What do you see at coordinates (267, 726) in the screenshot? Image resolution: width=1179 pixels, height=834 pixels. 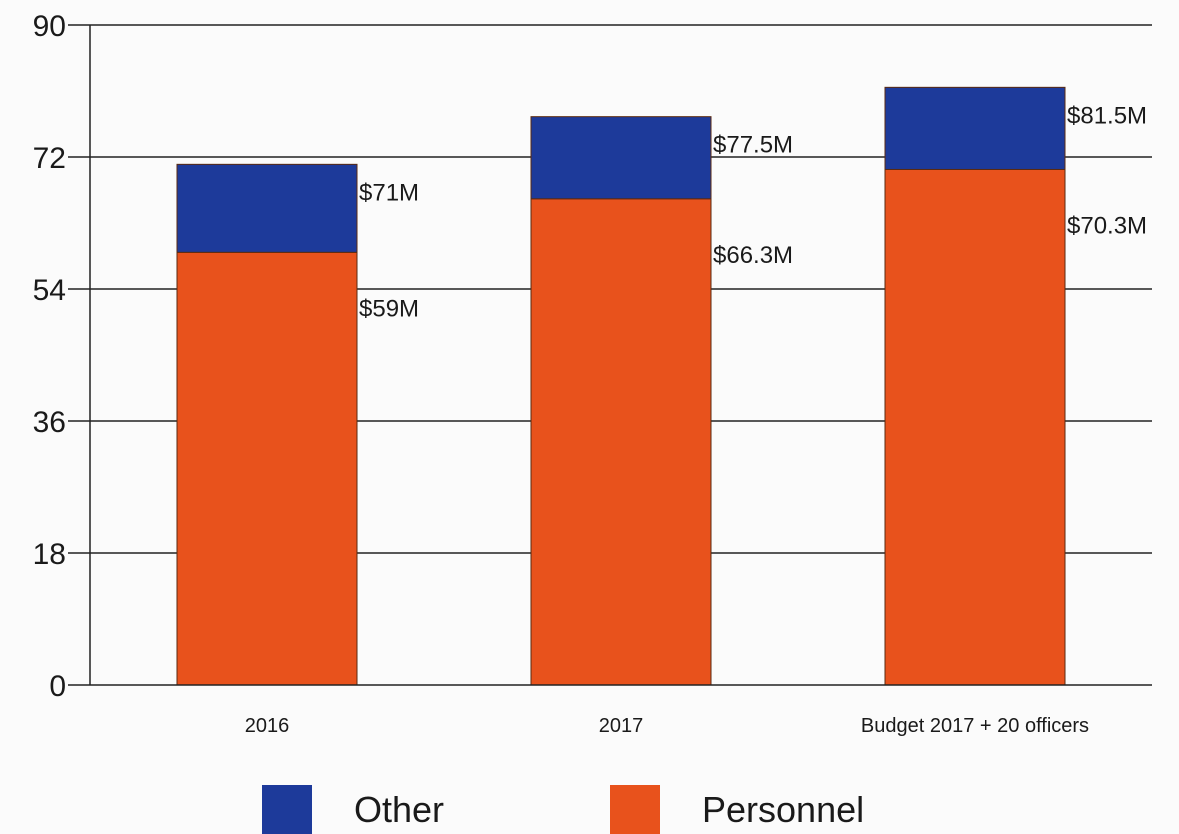 I see `x-tick-label: 2016` at bounding box center [267, 726].